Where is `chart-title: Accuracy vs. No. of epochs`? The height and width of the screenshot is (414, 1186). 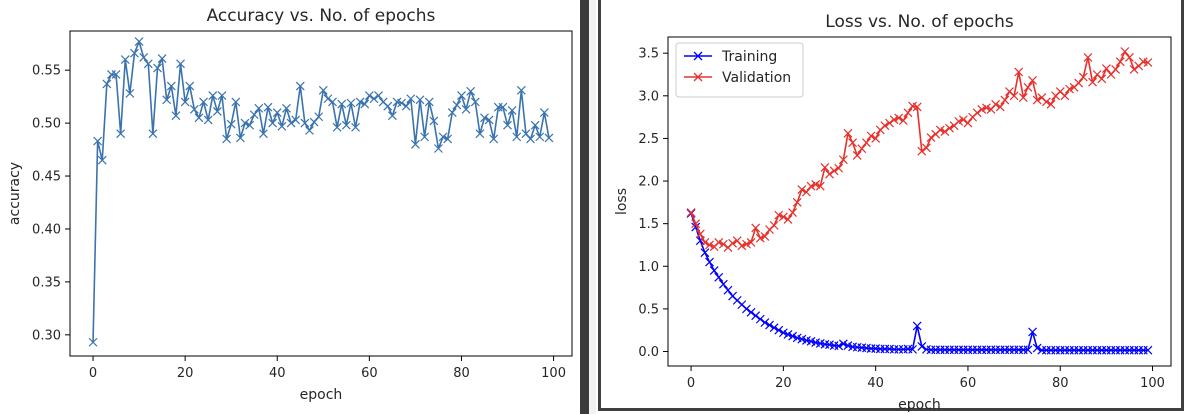
chart-title: Accuracy vs. No. of epochs is located at coordinates (321, 16).